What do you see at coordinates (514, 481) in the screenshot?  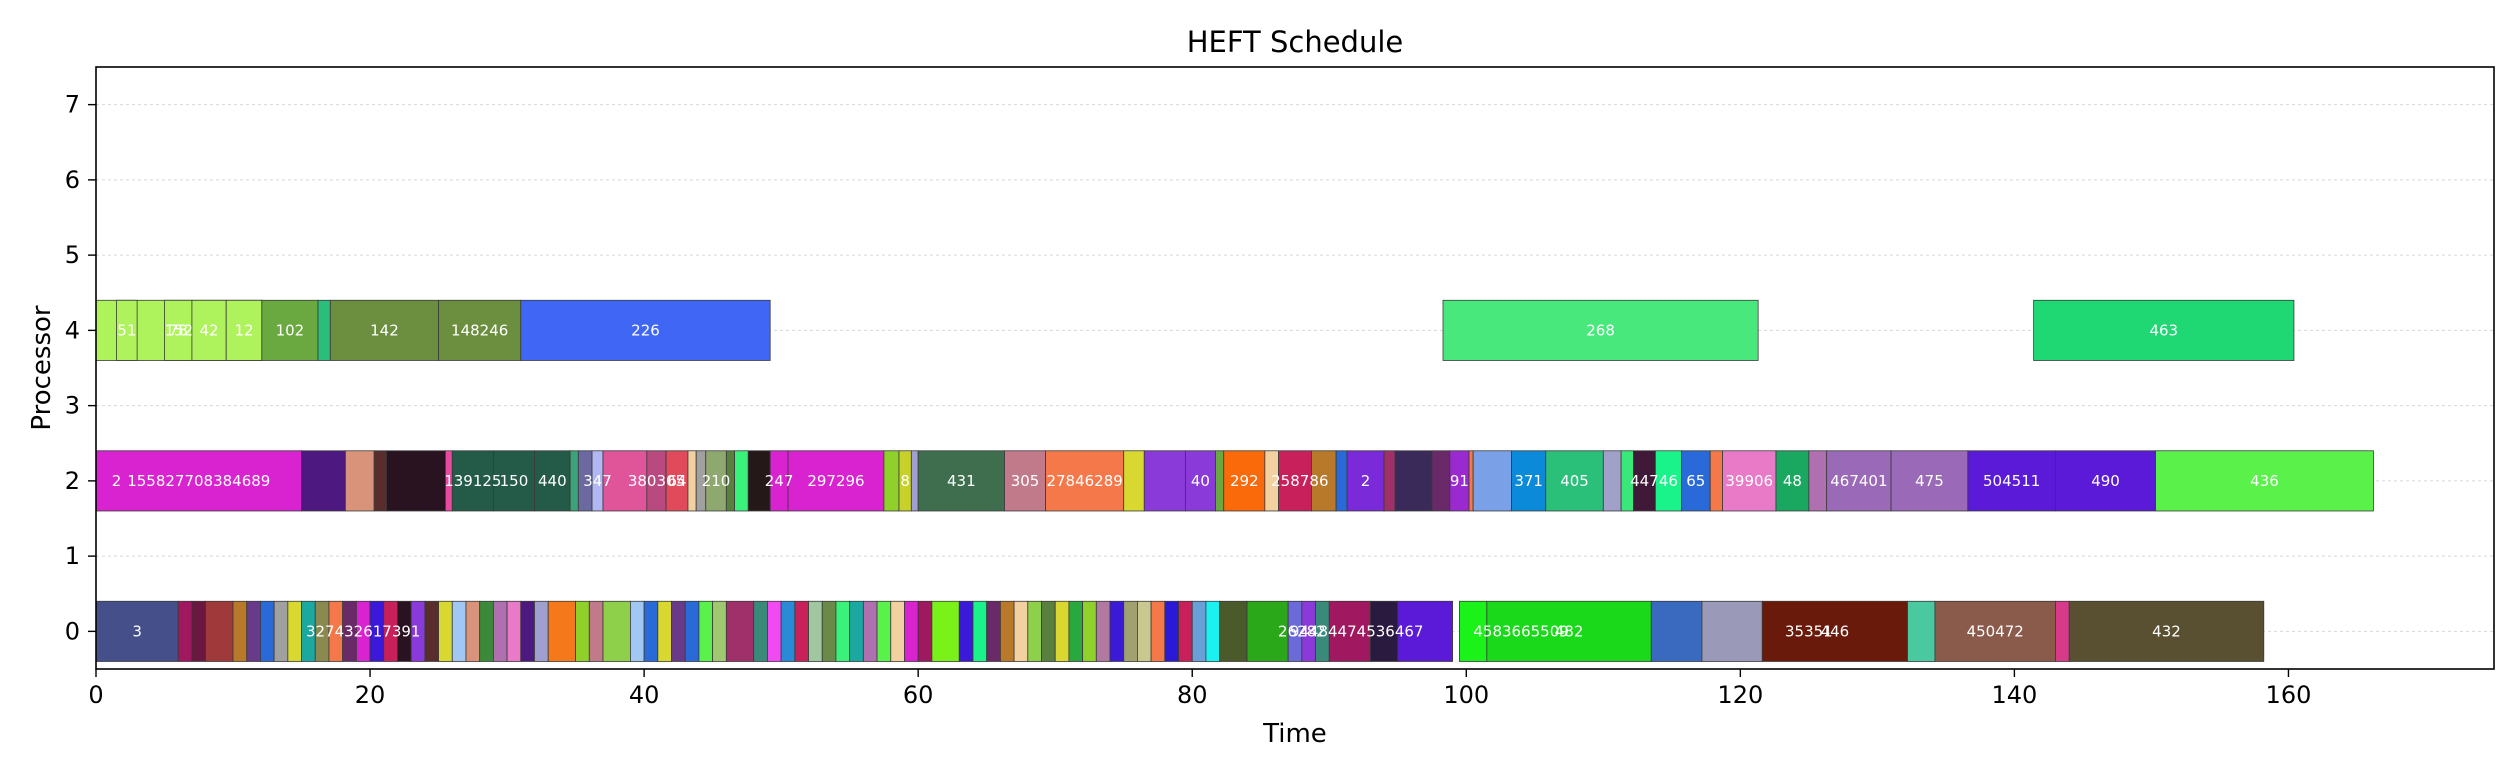 I see `task-label-19: 150` at bounding box center [514, 481].